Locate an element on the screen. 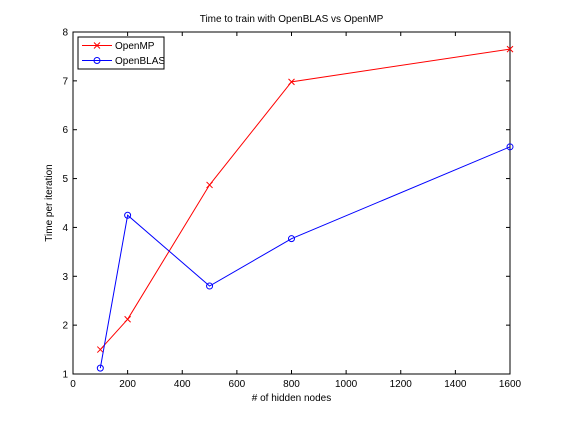 Image resolution: width=561 pixels, height=425 pixels. legend-label-openmp: OpenMP is located at coordinates (135, 46).